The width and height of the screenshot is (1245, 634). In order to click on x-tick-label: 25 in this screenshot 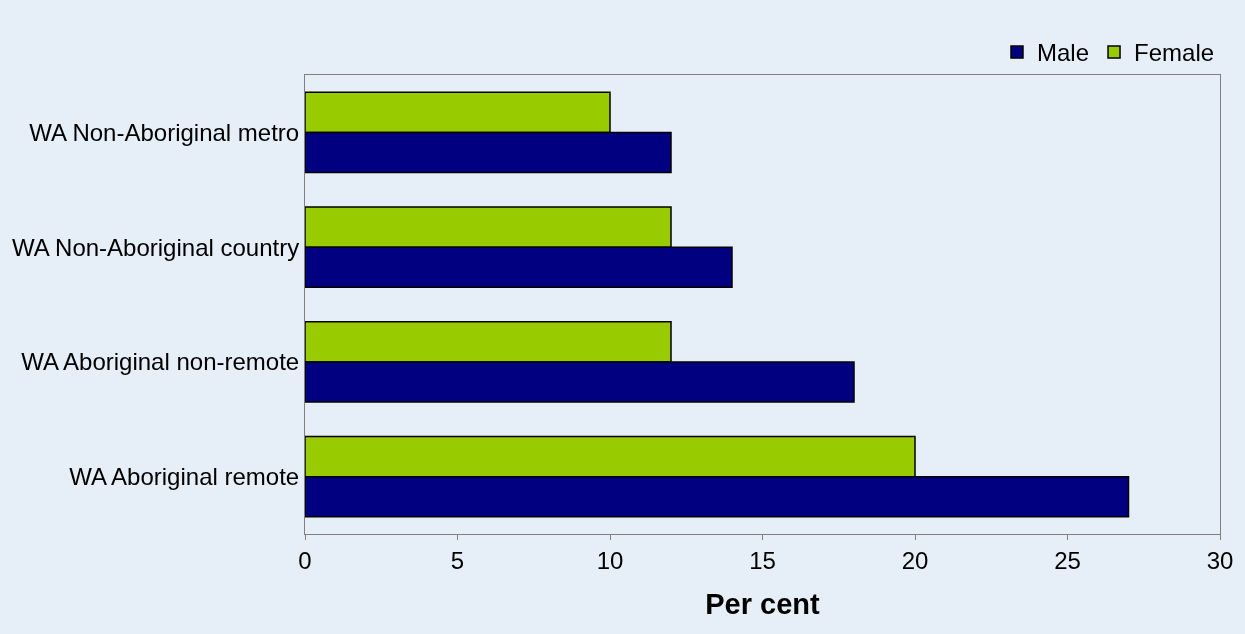, I will do `click(1067, 560)`.